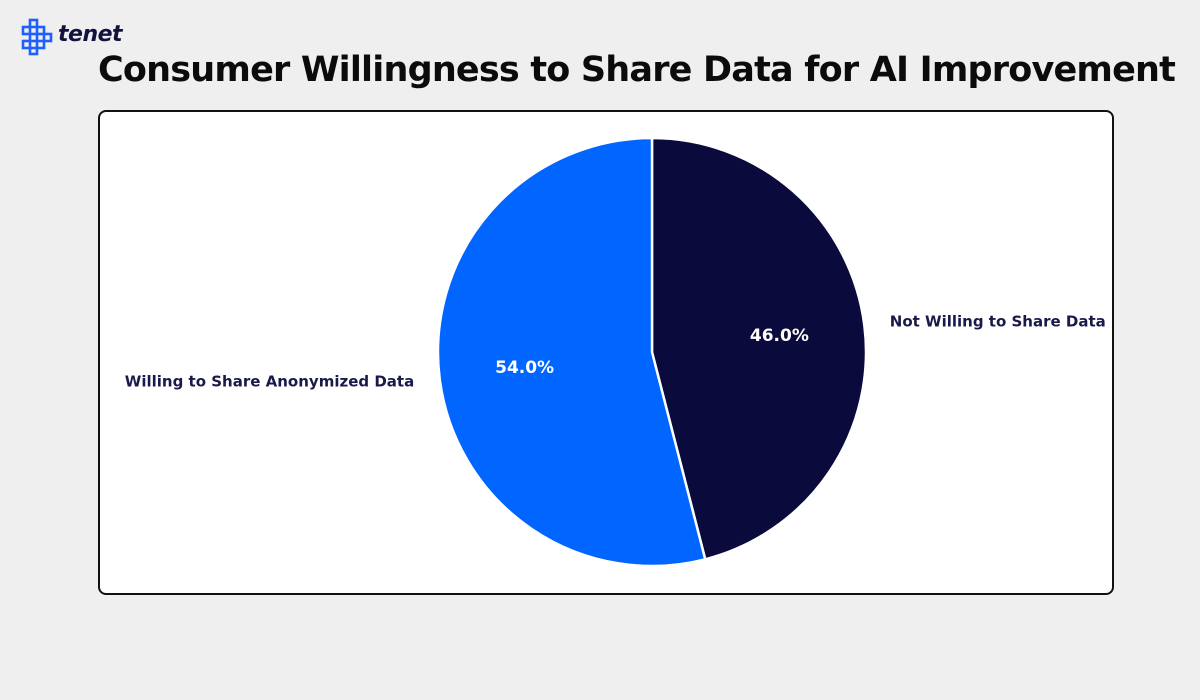 This screenshot has height=700, width=1200. Describe the element at coordinates (37, 37) in the screenshot. I see `tenet-logo-icon` at that location.